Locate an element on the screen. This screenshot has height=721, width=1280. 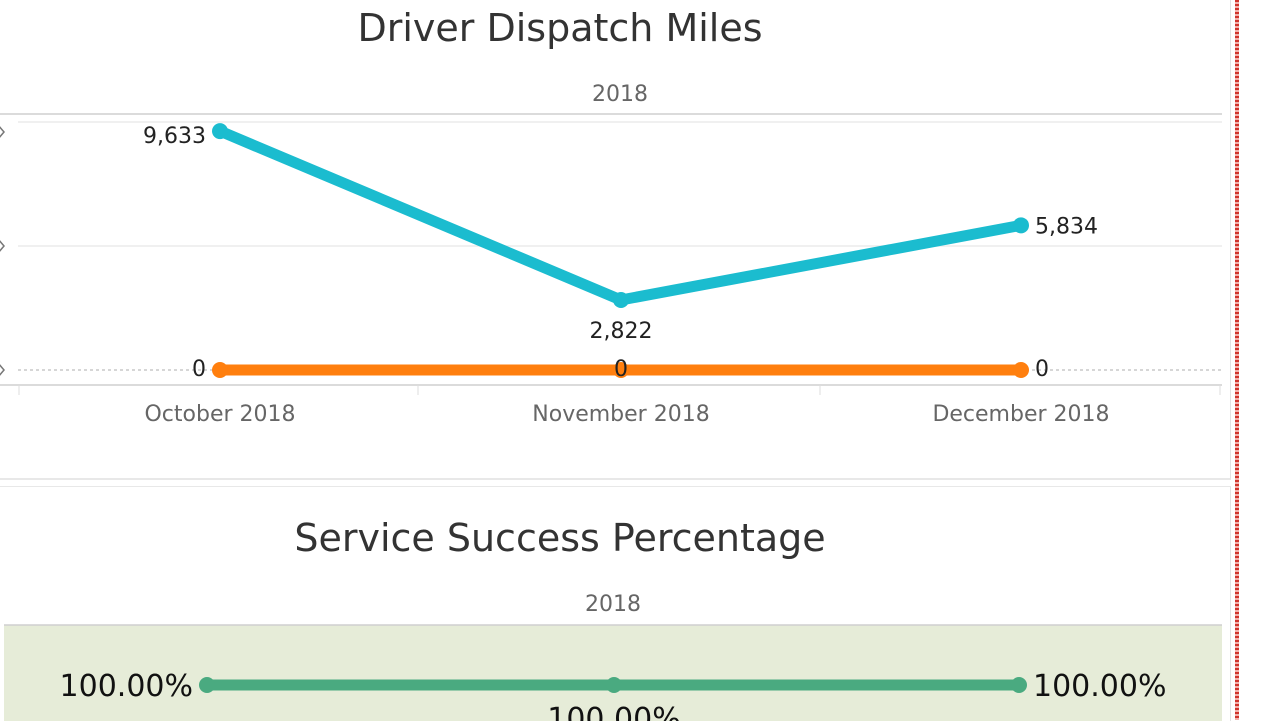
data-label: 2,822 is located at coordinates (621, 331).